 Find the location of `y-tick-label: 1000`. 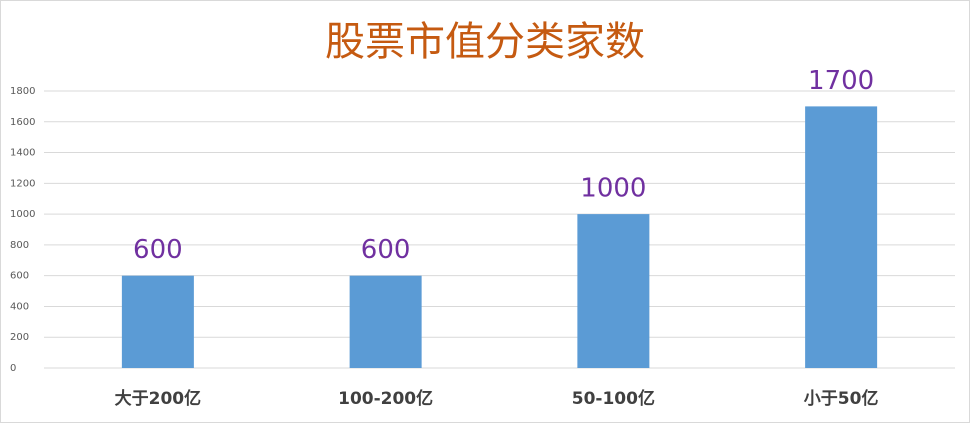

y-tick-label: 1000 is located at coordinates (22, 214).